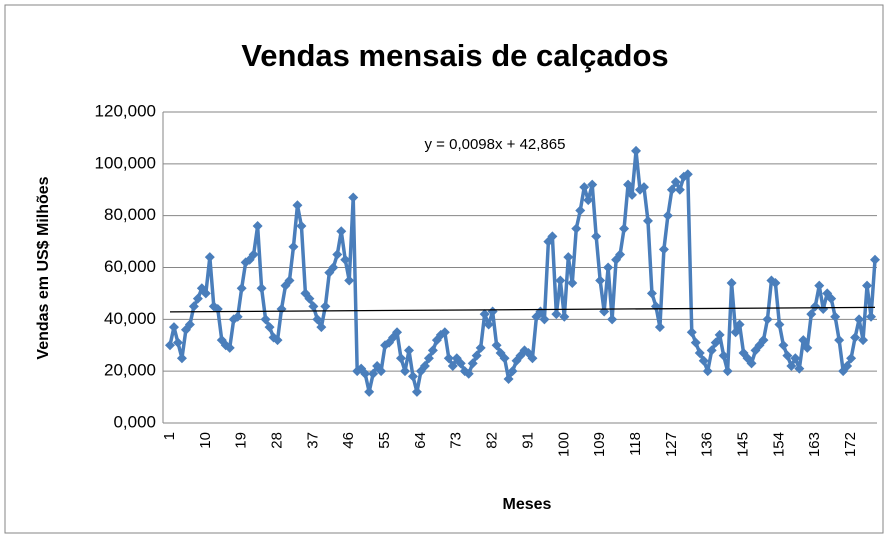 This screenshot has height=545, width=889. I want to click on y-tick-label: 60,000, so click(130, 266).